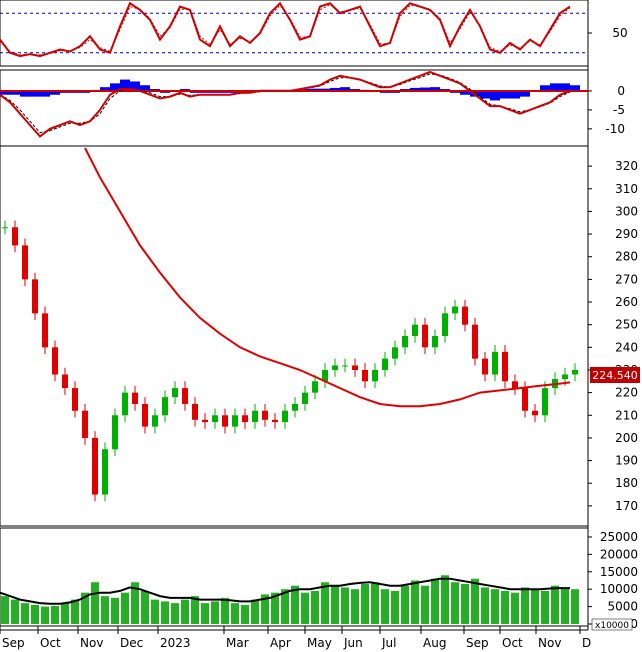  Describe the element at coordinates (434, 643) in the screenshot. I see `x-tick-label-10: Aug` at that location.